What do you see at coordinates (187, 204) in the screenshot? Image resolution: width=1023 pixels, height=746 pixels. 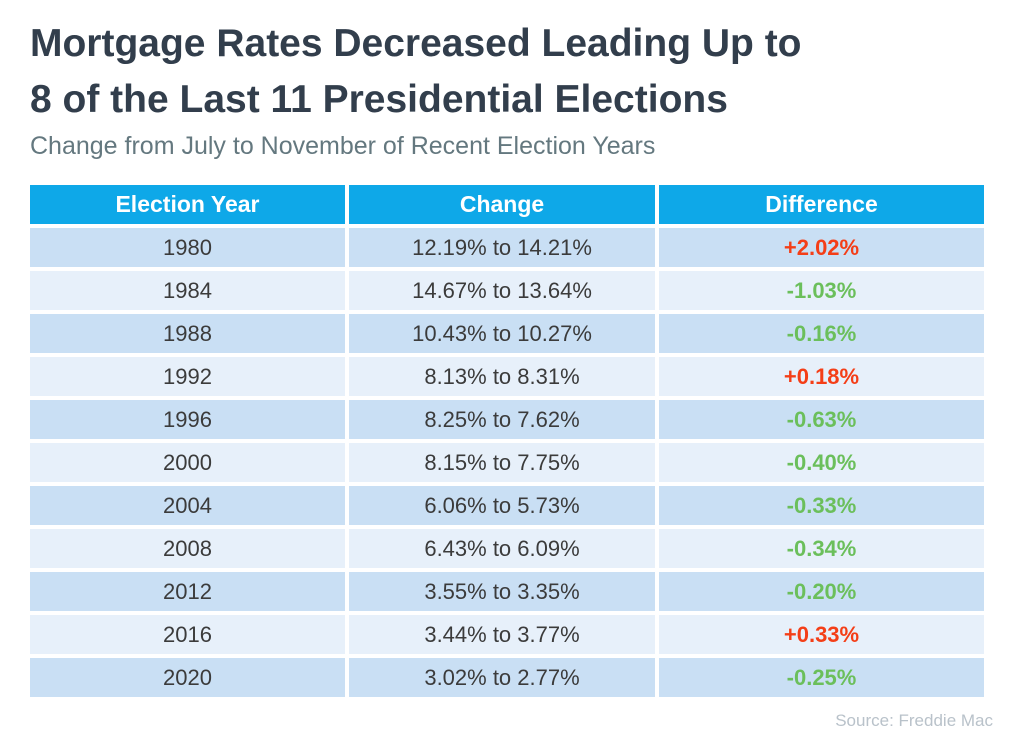 I see `column-header-election-year: Election Year` at bounding box center [187, 204].